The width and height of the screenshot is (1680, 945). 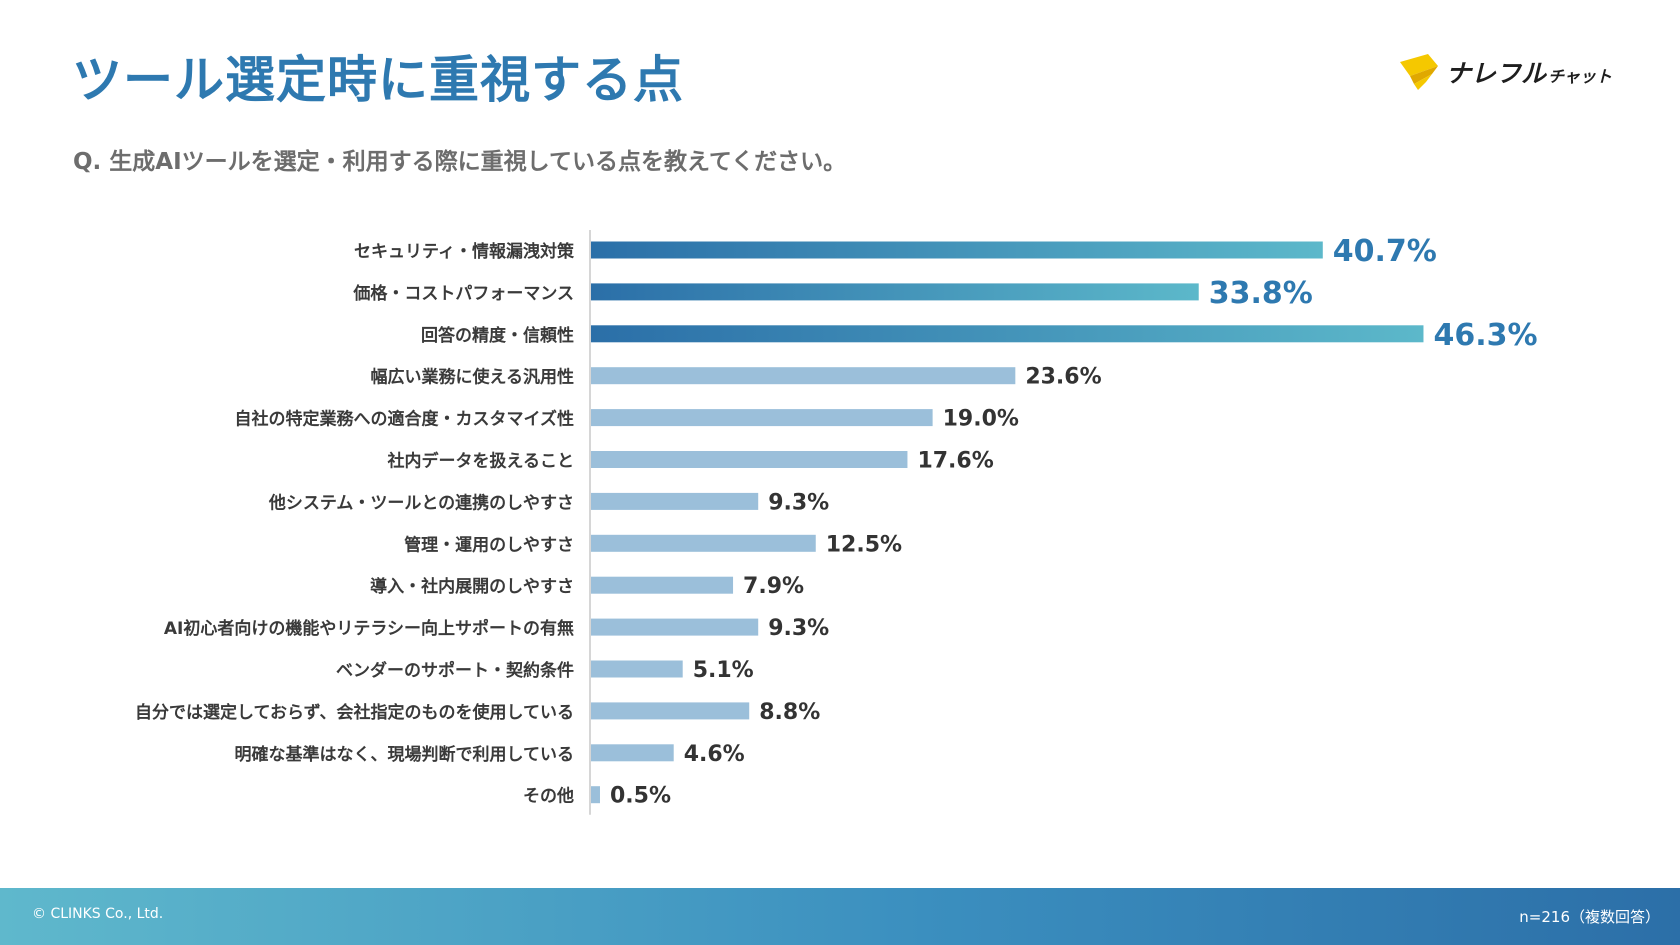 I want to click on data-label: 7.9%, so click(x=773, y=586).